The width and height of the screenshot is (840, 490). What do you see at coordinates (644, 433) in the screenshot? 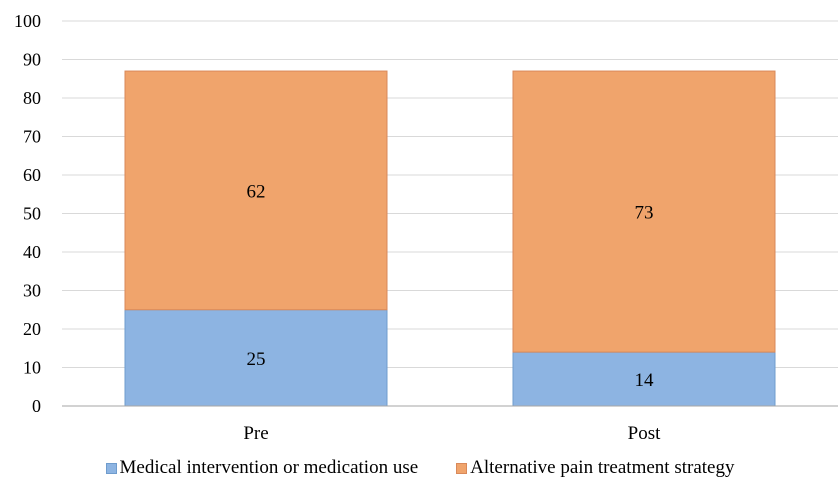
I see `x-tick-label-post: Post` at bounding box center [644, 433].